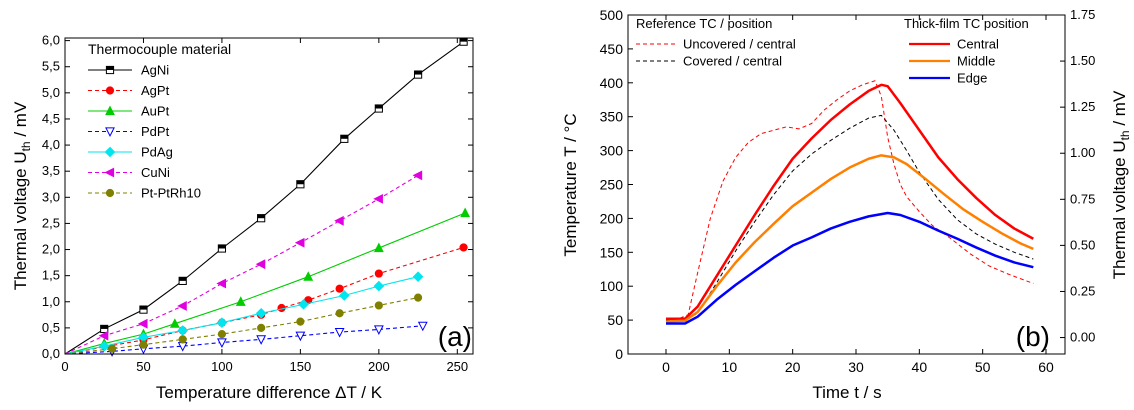 This screenshot has height=410, width=1134. What do you see at coordinates (51, 249) in the screenshot?
I see `panel-a-y-tick-label-4: 2,0` at bounding box center [51, 249].